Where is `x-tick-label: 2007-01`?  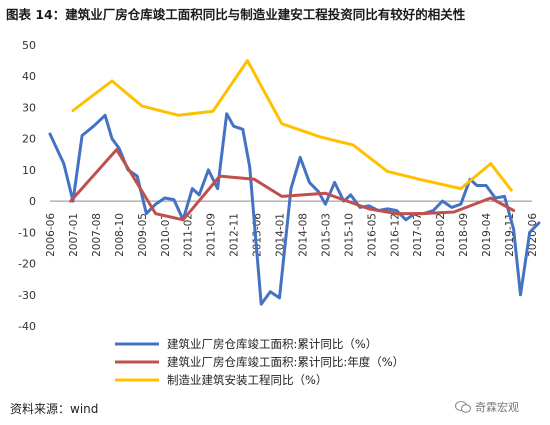 x-tick-label: 2007-01 is located at coordinates (74, 235).